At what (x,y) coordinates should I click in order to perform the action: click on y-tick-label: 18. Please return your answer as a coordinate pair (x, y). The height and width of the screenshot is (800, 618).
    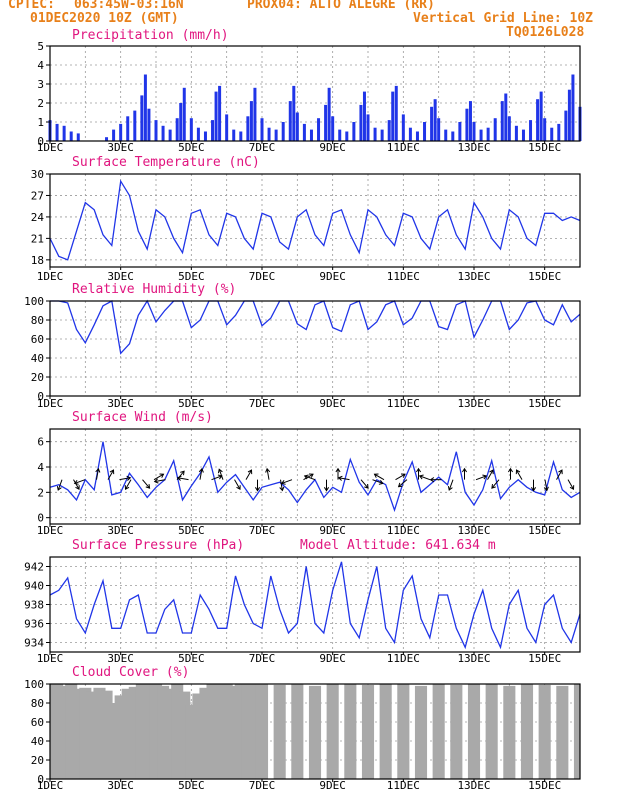
    Looking at the image, I should click on (37, 260).